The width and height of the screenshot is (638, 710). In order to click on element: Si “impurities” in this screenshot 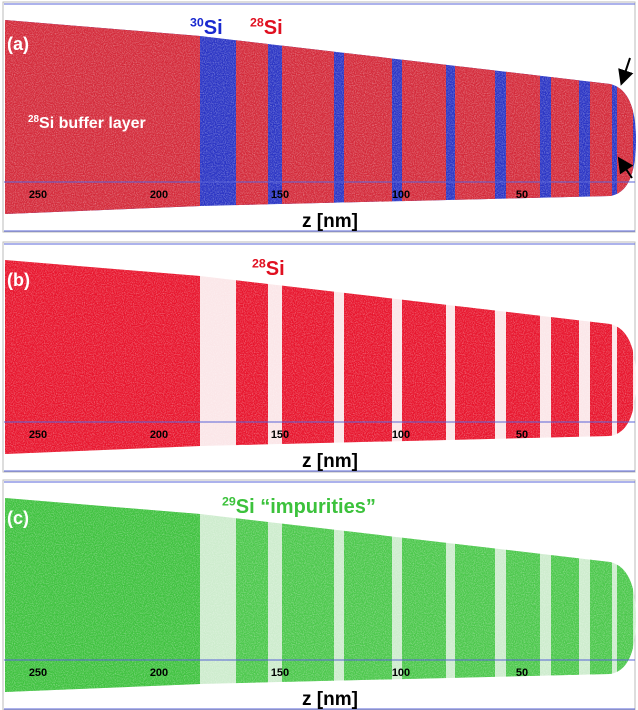, I will do `click(306, 507)`.